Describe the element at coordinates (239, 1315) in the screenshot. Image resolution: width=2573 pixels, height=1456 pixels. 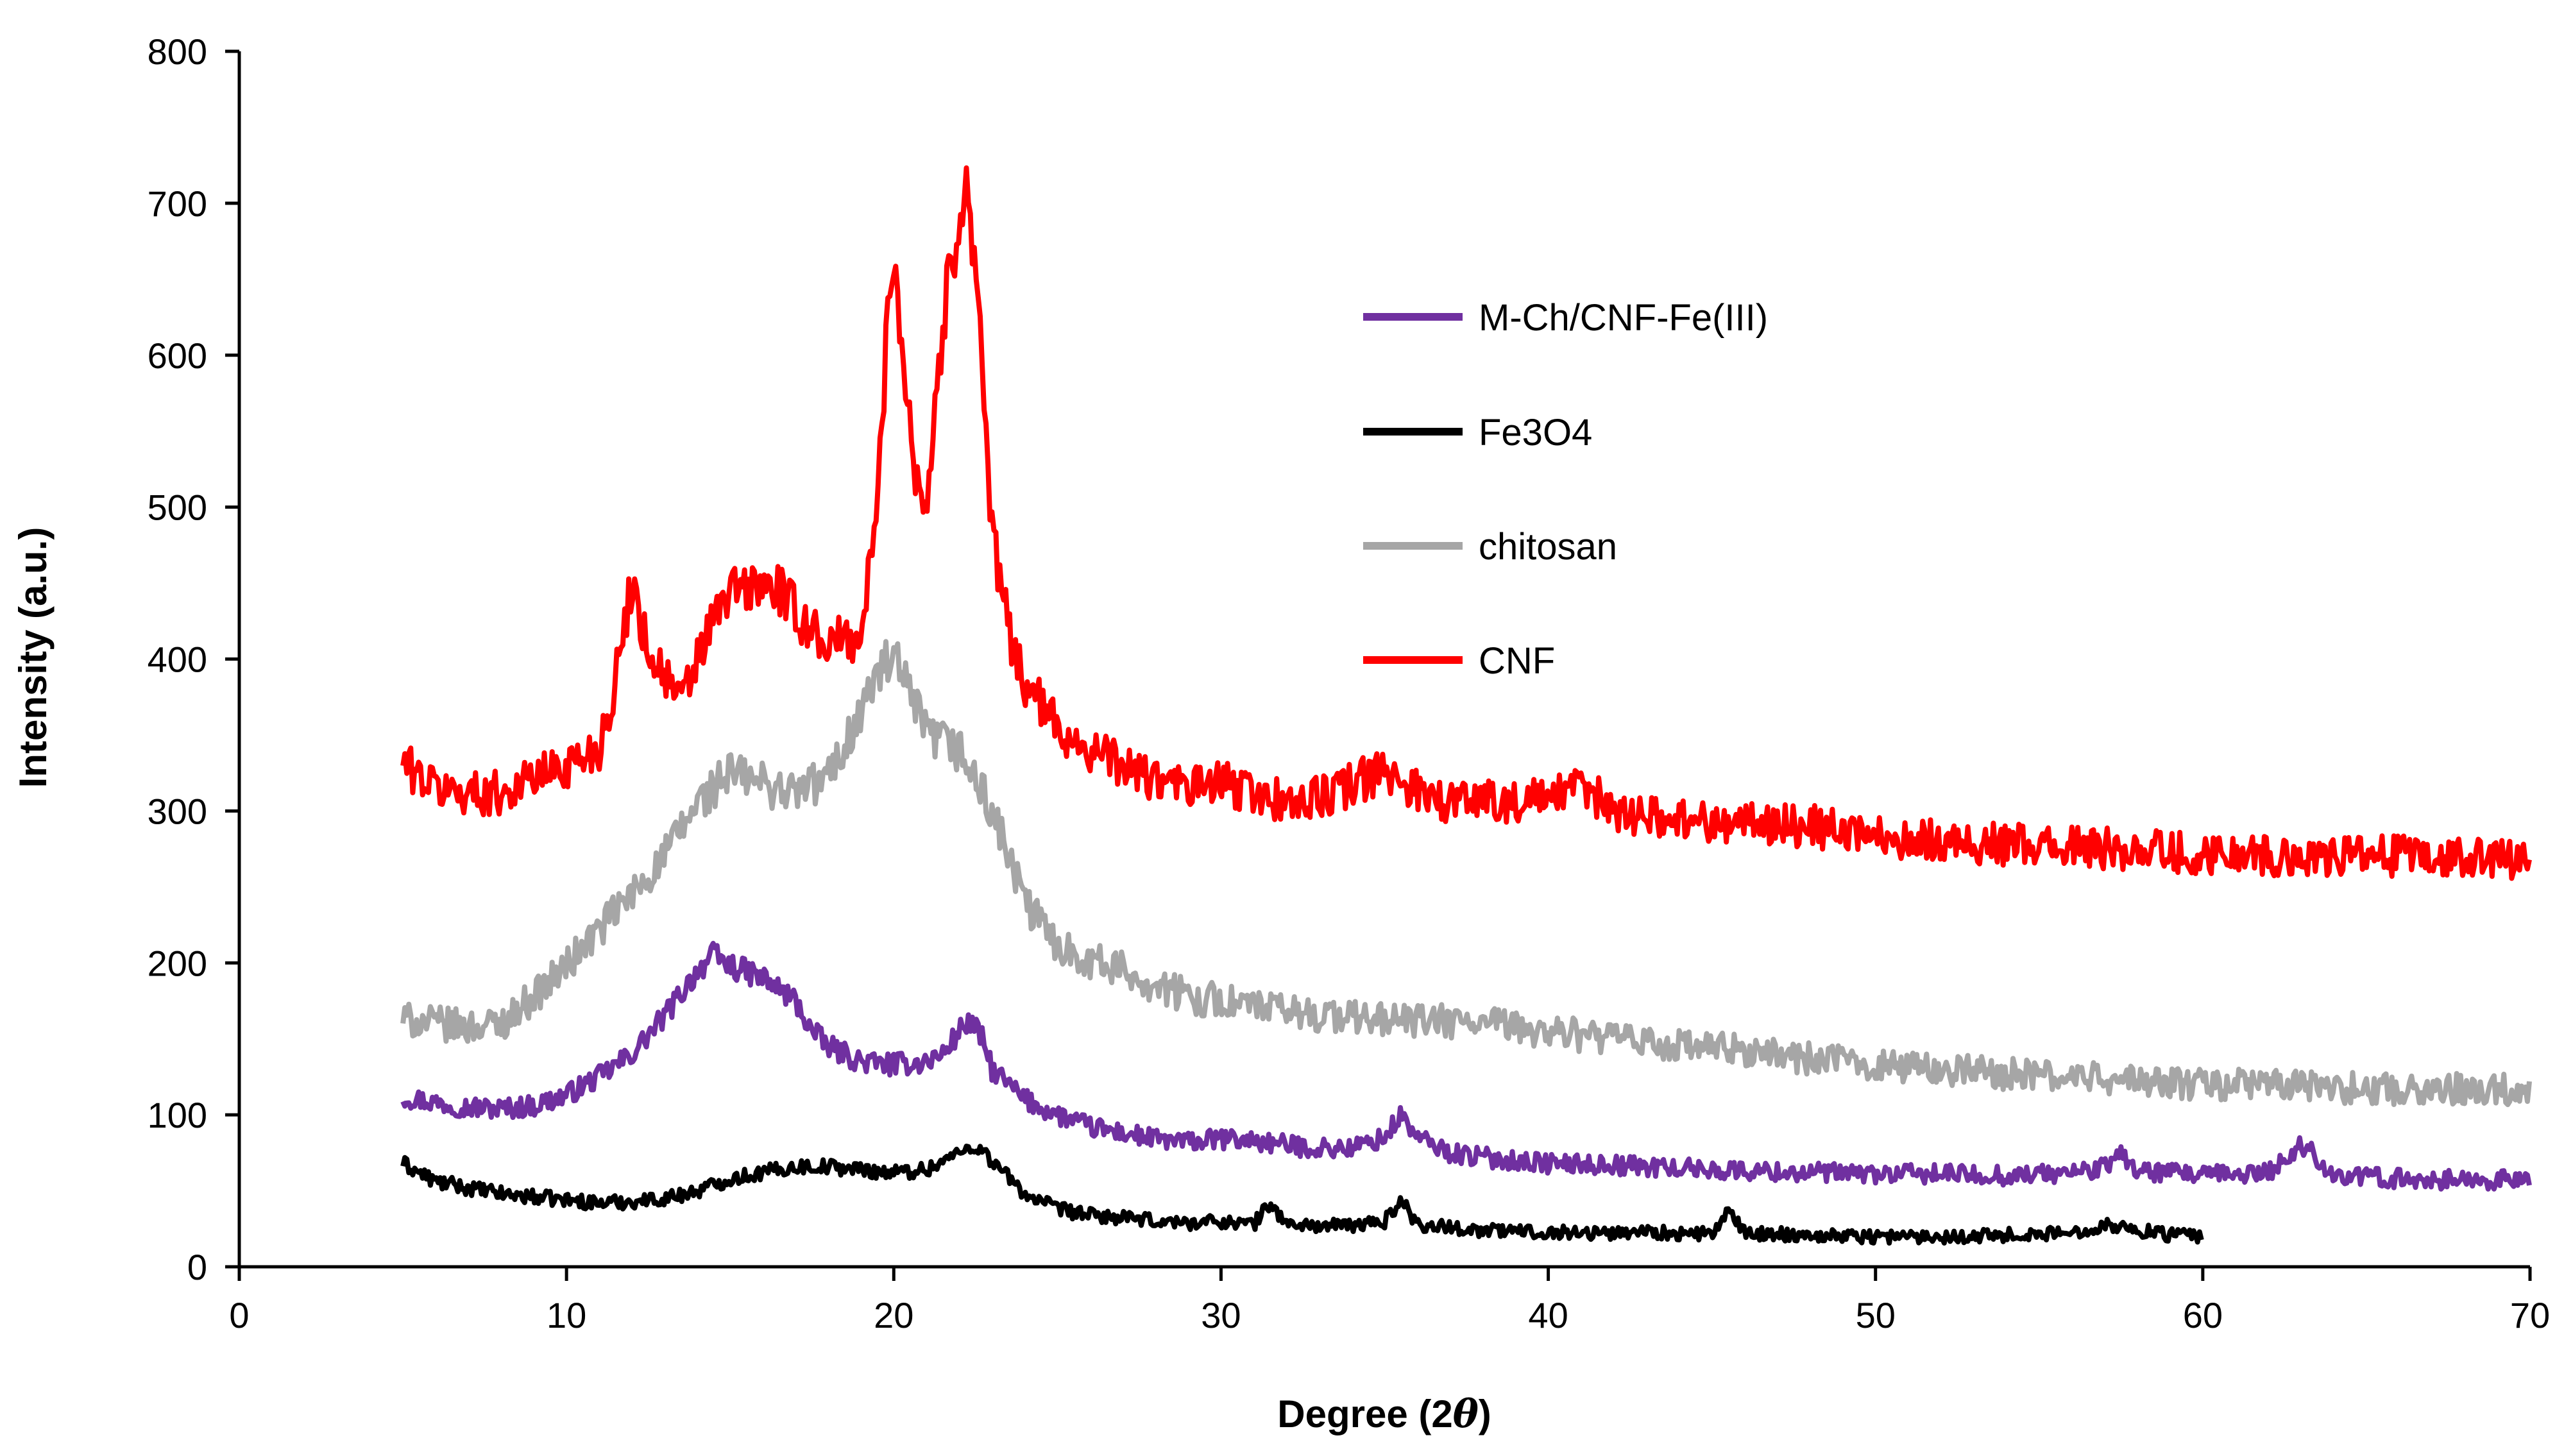
I see `x-tick-label: 0` at that location.